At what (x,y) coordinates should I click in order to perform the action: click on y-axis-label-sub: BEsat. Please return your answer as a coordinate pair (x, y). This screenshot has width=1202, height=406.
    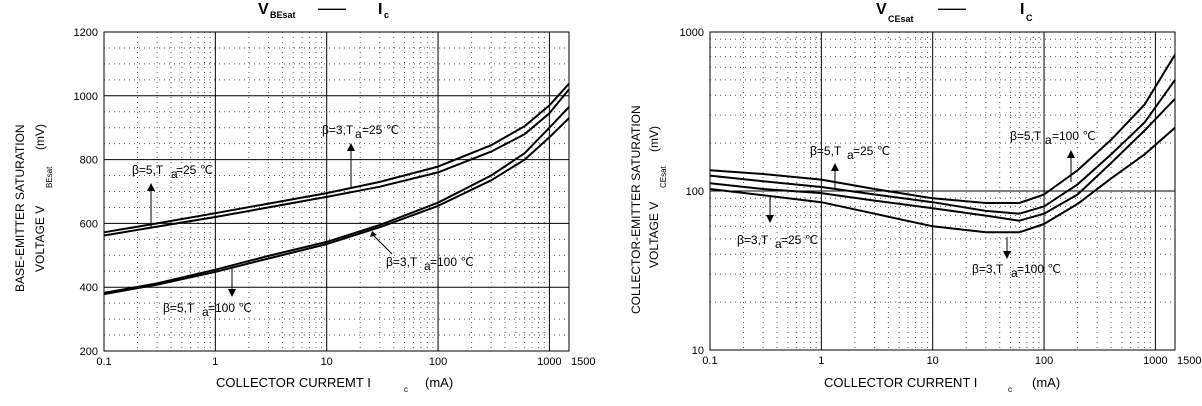
    Looking at the image, I should click on (49, 177).